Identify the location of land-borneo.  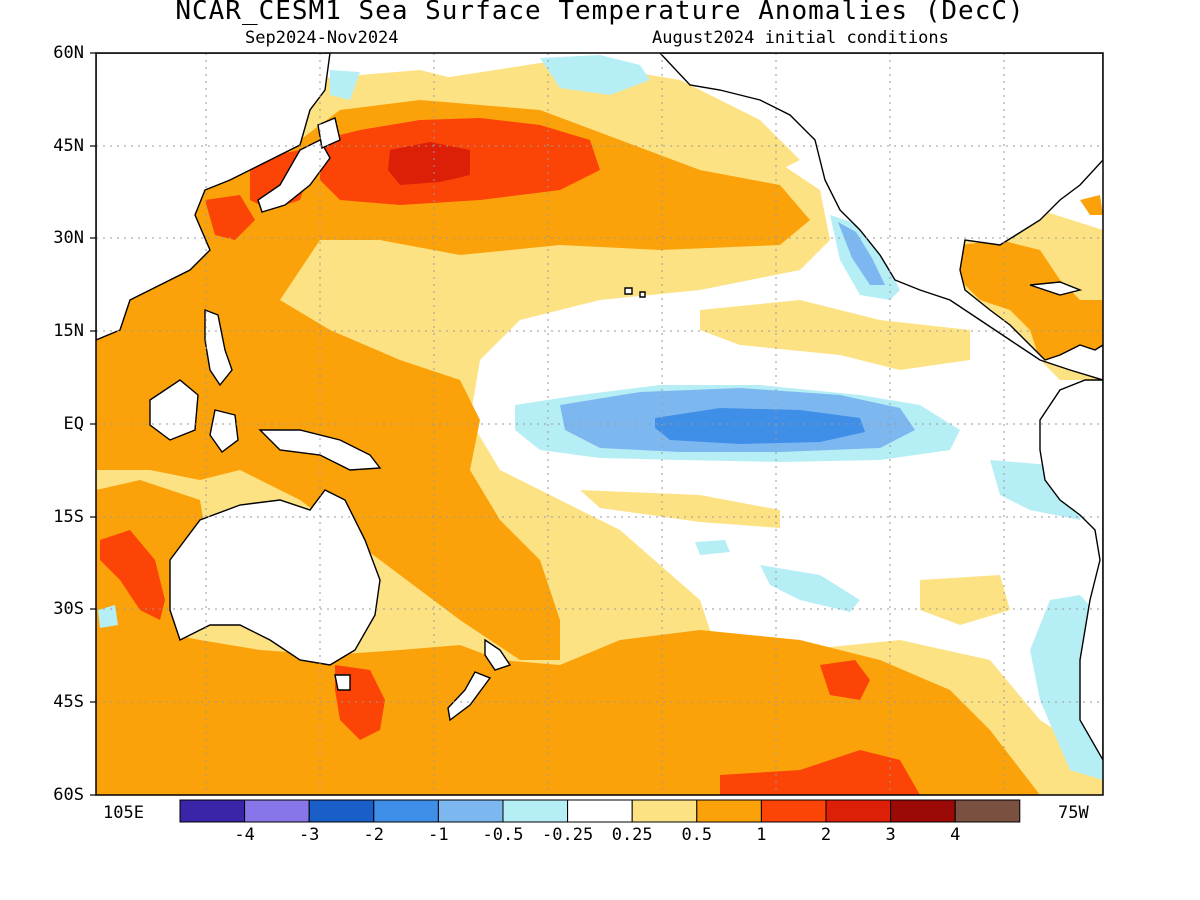
(174, 410).